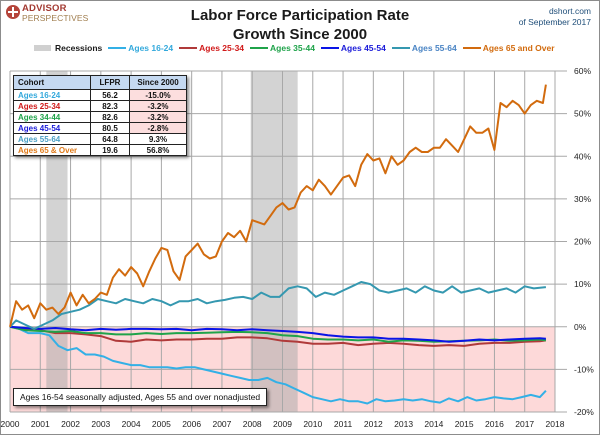 The width and height of the screenshot is (600, 435). What do you see at coordinates (158, 150) in the screenshot?
I see `cell-since-2000: 56.8%` at bounding box center [158, 150].